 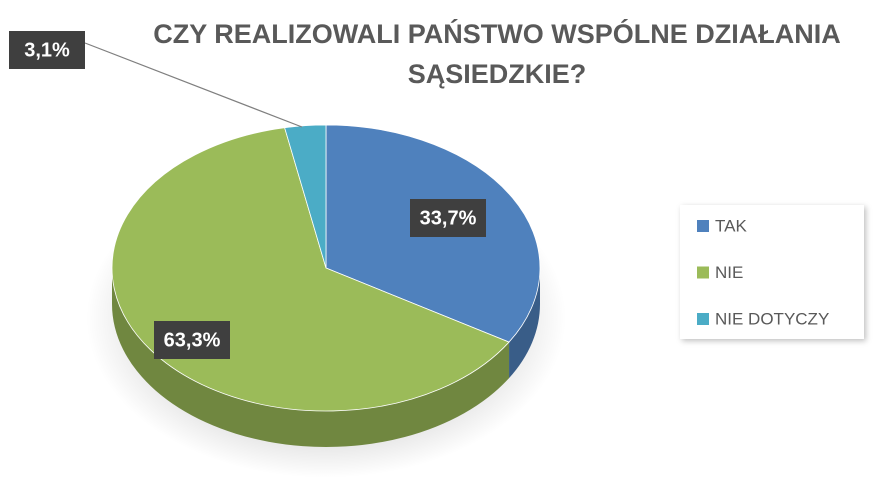 What do you see at coordinates (524, 323) in the screenshot?
I see `slice-side` at bounding box center [524, 323].